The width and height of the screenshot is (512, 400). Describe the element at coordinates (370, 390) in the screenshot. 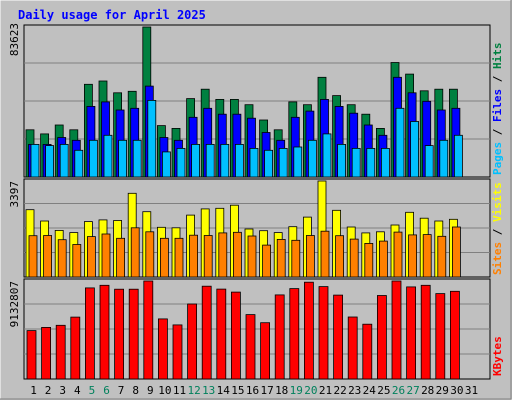

I see `day-label: 24` at that location.